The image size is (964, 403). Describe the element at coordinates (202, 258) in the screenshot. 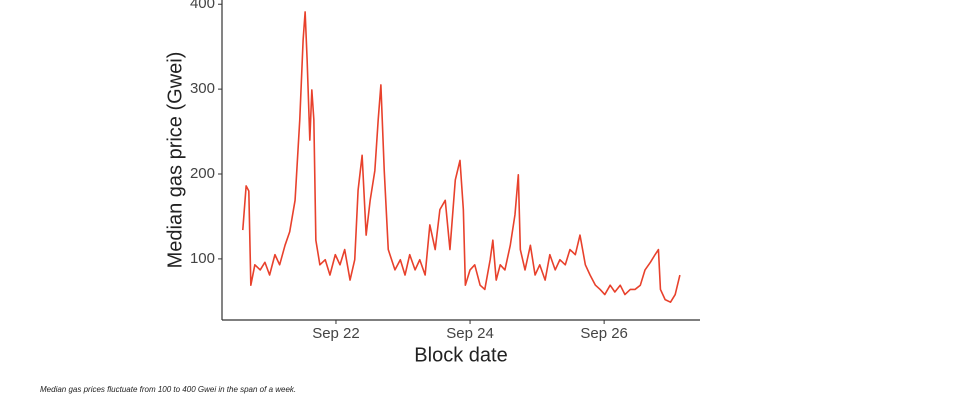

I see `y-tick-label: 100` at that location.